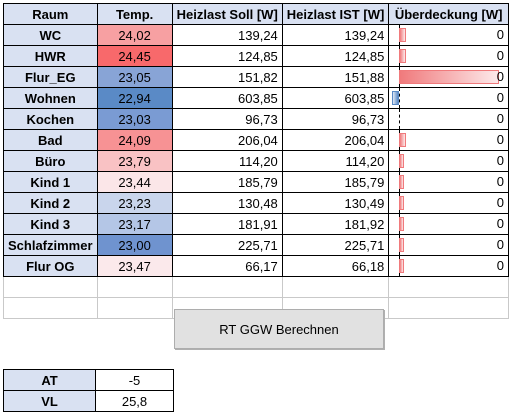 Image resolution: width=509 pixels, height=413 pixels. I want to click on temp-cell: 22,94, so click(134, 98).